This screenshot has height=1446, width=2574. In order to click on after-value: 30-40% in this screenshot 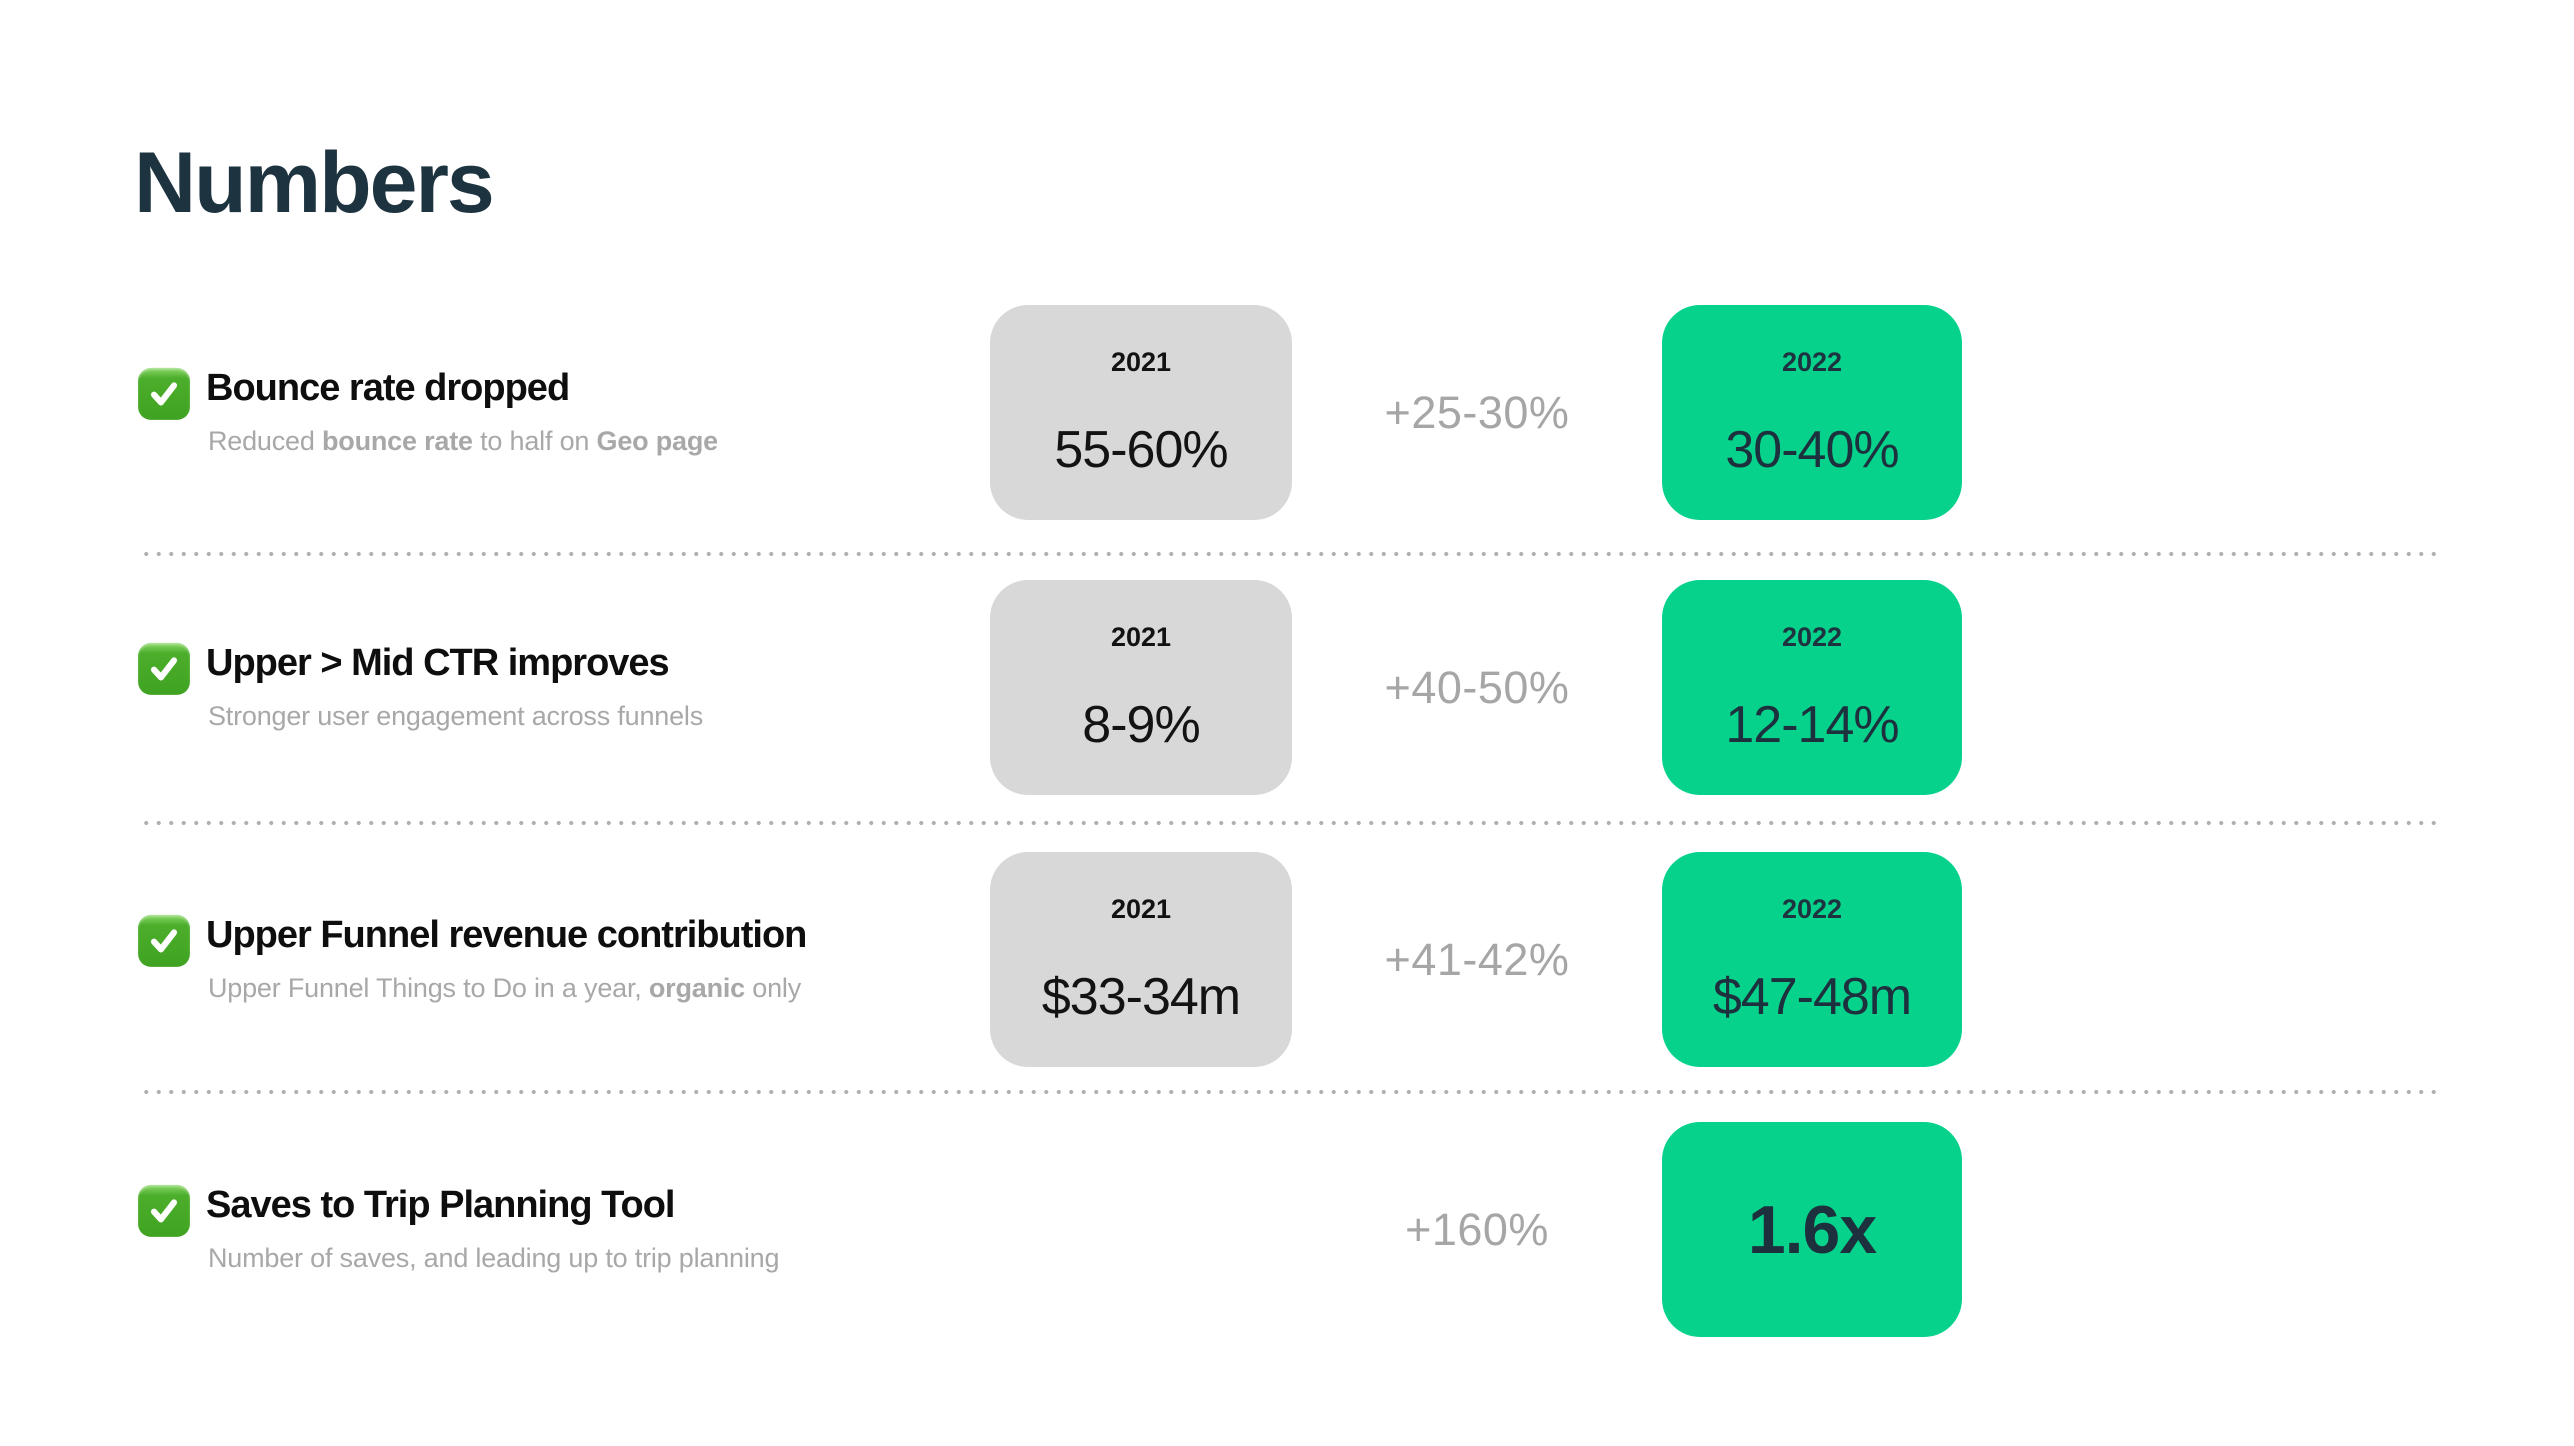, I will do `click(1812, 450)`.